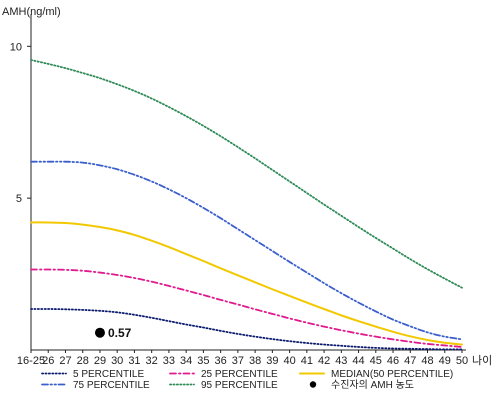 The image size is (500, 400). What do you see at coordinates (313, 384) in the screenshot?
I see `legend-swatch-patient-amh` at bounding box center [313, 384].